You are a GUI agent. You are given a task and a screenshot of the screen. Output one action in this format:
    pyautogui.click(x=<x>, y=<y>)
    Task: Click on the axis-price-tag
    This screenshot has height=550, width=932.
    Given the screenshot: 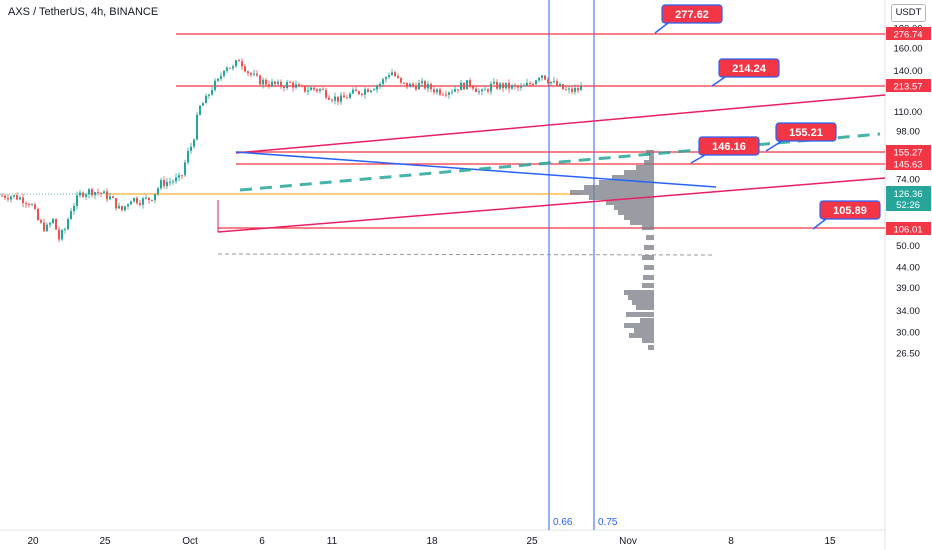 What is the action you would take?
    pyautogui.click(x=908, y=85)
    